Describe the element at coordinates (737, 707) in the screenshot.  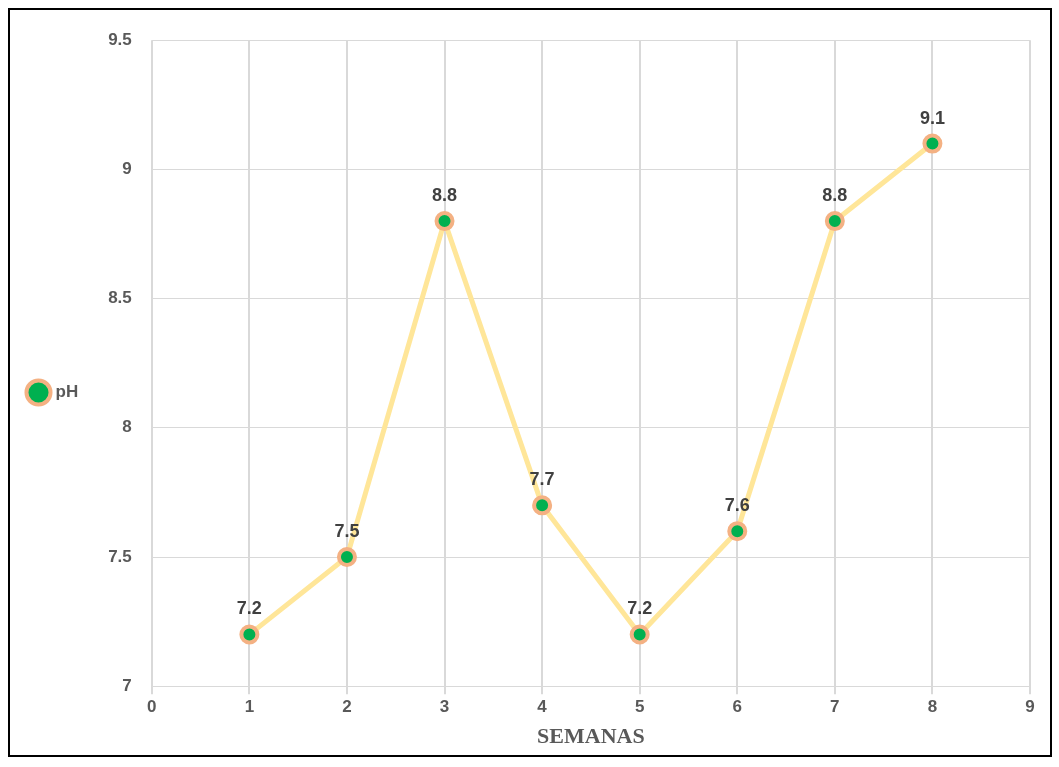
I see `x-tick-label: 6` at that location.